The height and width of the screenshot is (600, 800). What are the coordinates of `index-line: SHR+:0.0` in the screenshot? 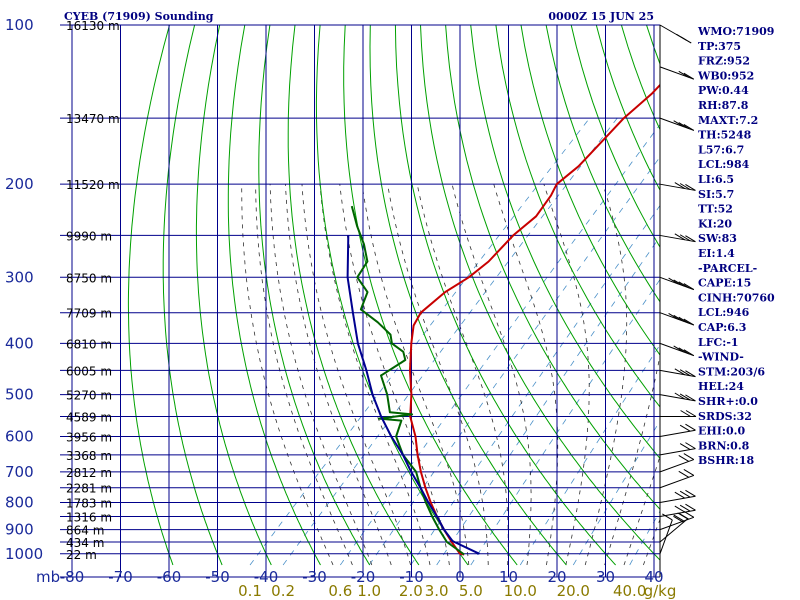 It's located at (728, 401).